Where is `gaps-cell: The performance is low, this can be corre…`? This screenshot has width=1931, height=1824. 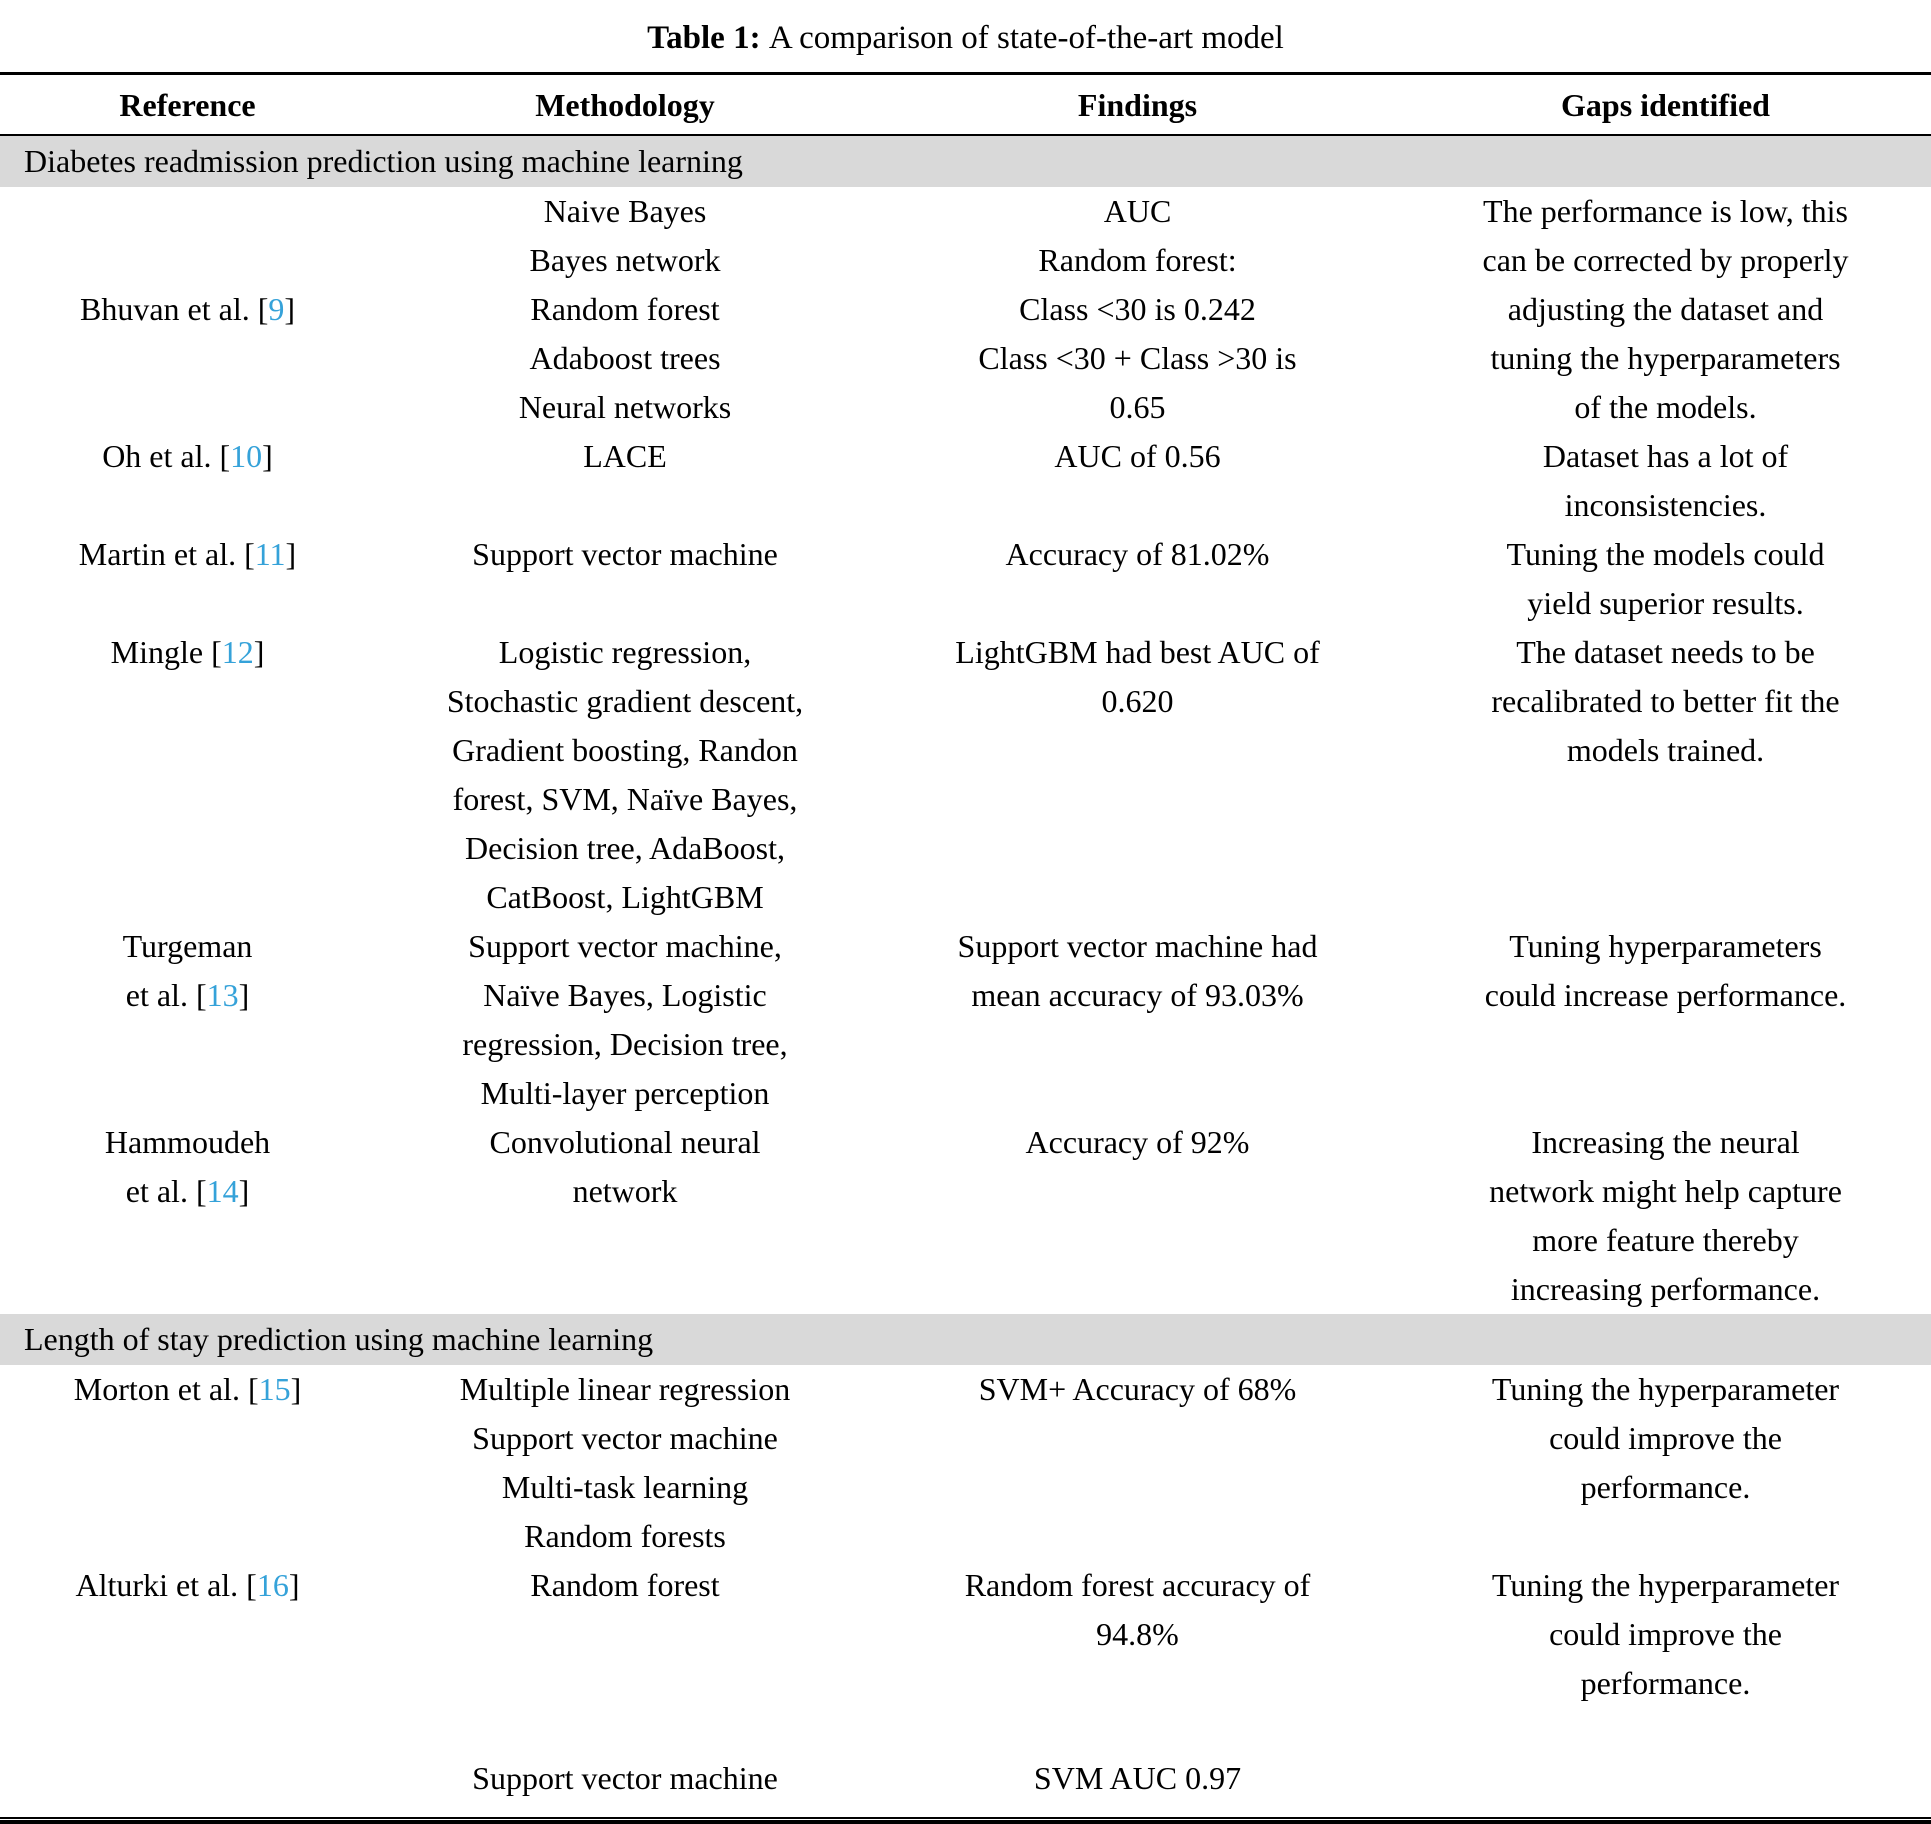
gaps-cell: The performance is low, this can be corre… is located at coordinates (1665, 309).